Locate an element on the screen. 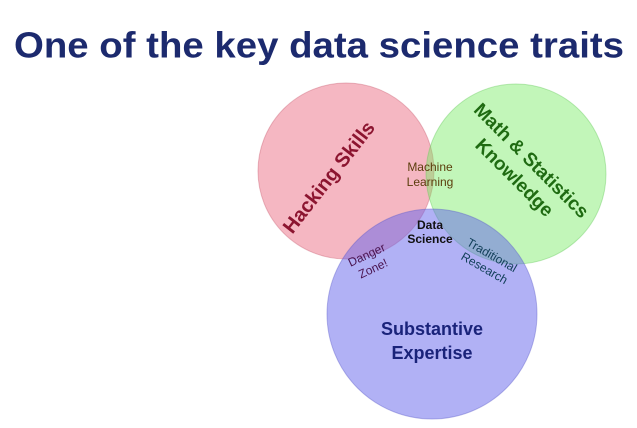  slide-title: One of the key data science traits is located at coordinates (319, 45).